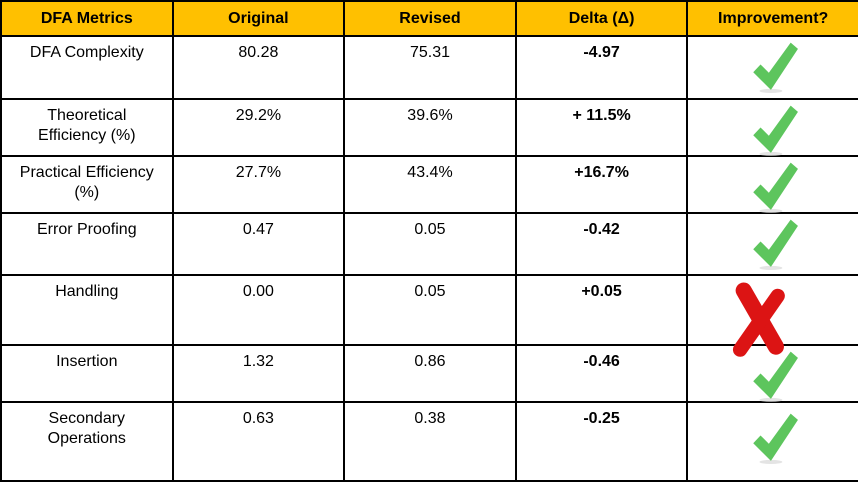 This screenshot has height=482, width=858. I want to click on column-header-delta: Delta (Δ), so click(601, 18).